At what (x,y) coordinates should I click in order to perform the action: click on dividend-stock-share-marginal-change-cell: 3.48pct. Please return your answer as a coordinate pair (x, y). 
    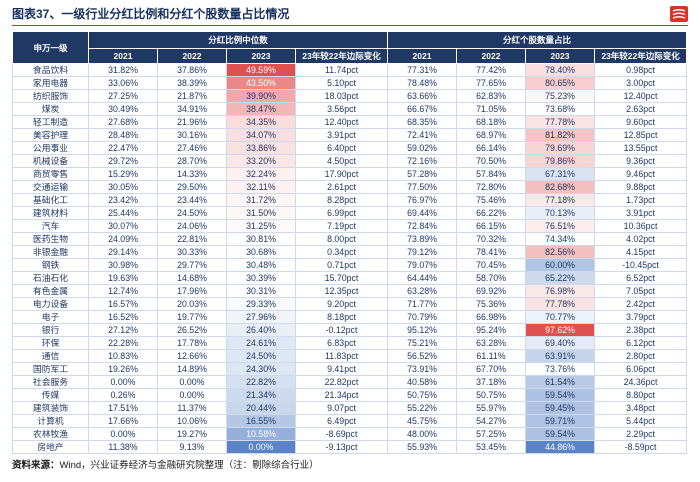
    Looking at the image, I should click on (641, 408).